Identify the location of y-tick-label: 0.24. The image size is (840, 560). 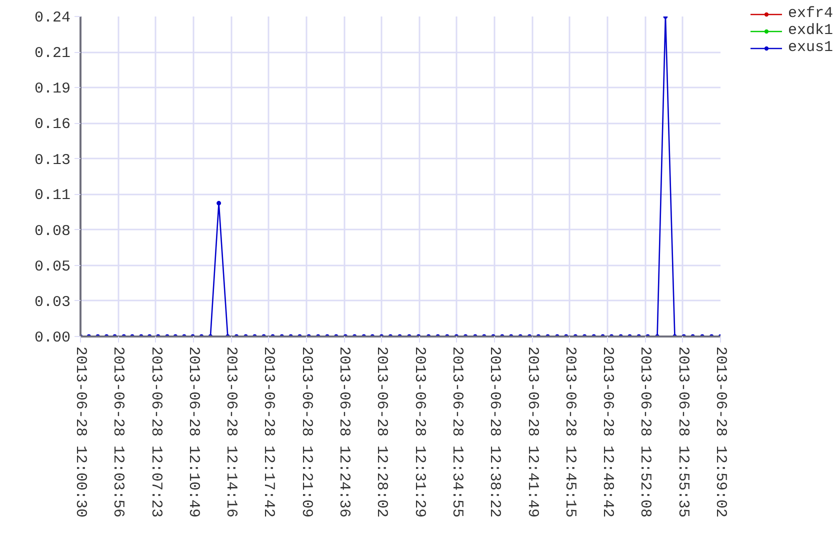
(52, 18).